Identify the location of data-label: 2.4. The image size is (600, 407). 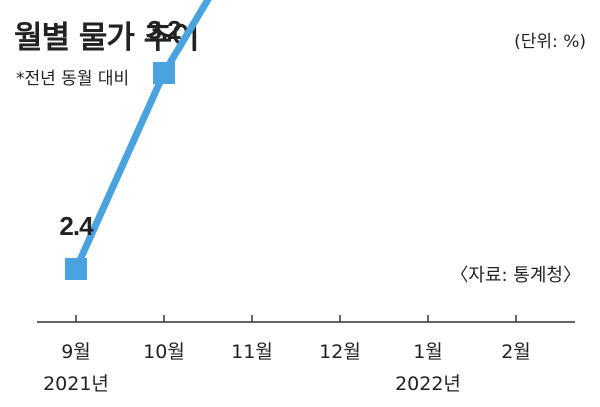
(76, 226).